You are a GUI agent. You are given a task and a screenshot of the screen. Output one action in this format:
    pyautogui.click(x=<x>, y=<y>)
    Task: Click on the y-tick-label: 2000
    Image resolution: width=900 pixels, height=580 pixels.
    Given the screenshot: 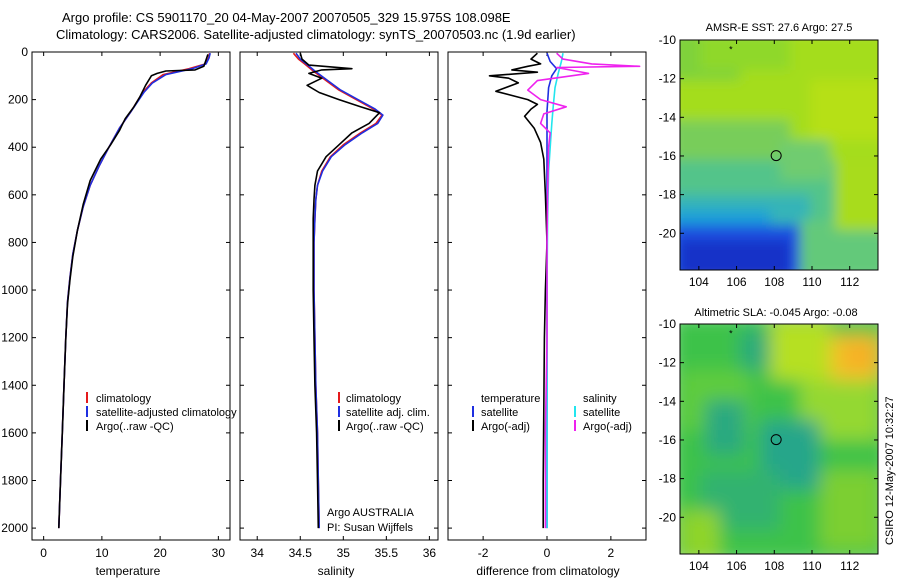 What is the action you would take?
    pyautogui.click(x=14, y=528)
    